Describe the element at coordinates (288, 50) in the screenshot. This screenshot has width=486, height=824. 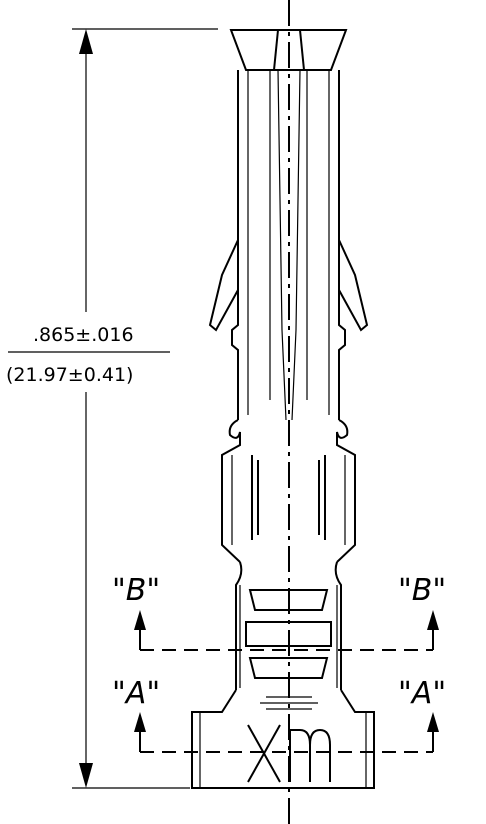
I see `funnel-top` at that location.